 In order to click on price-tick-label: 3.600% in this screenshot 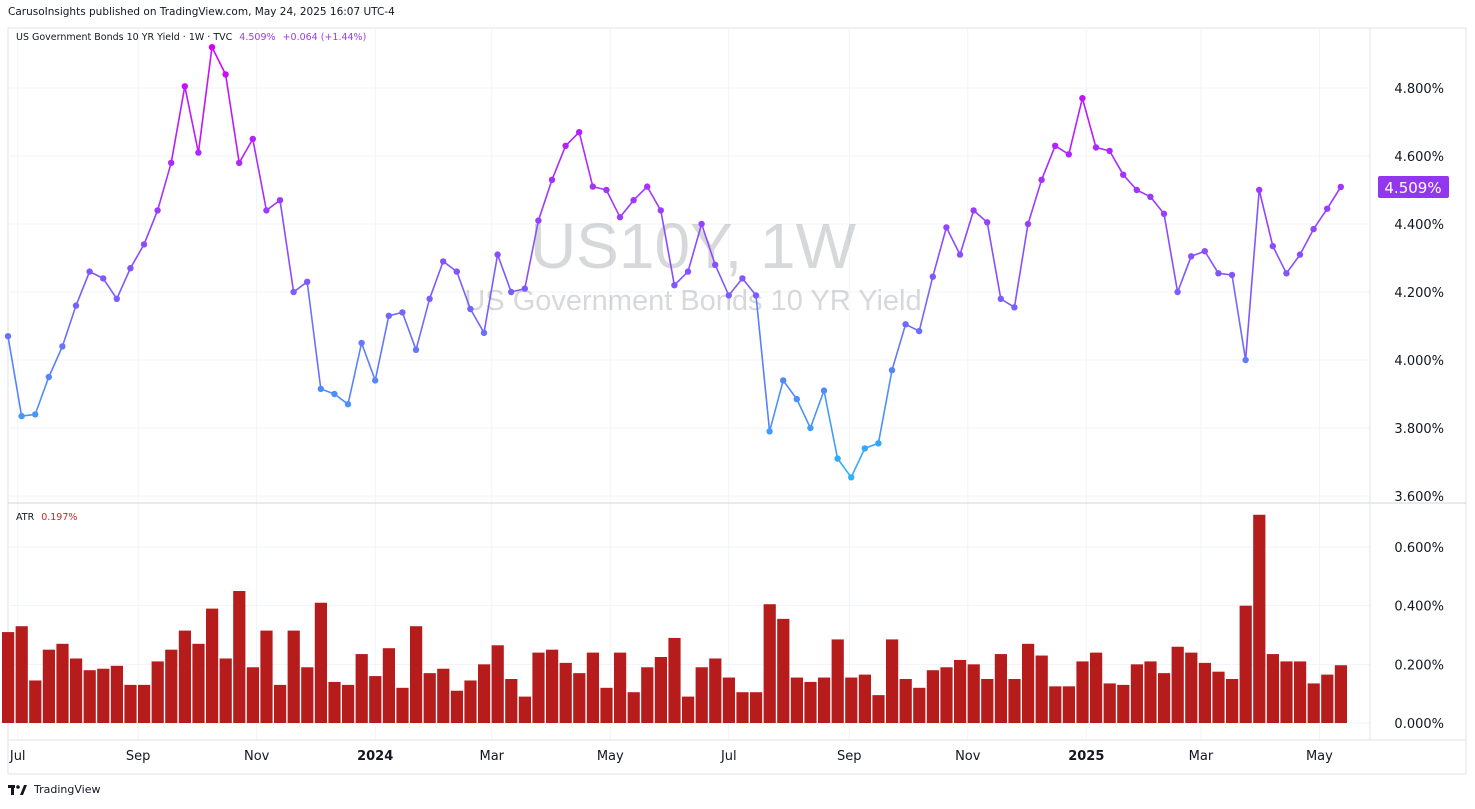, I will do `click(1419, 497)`.